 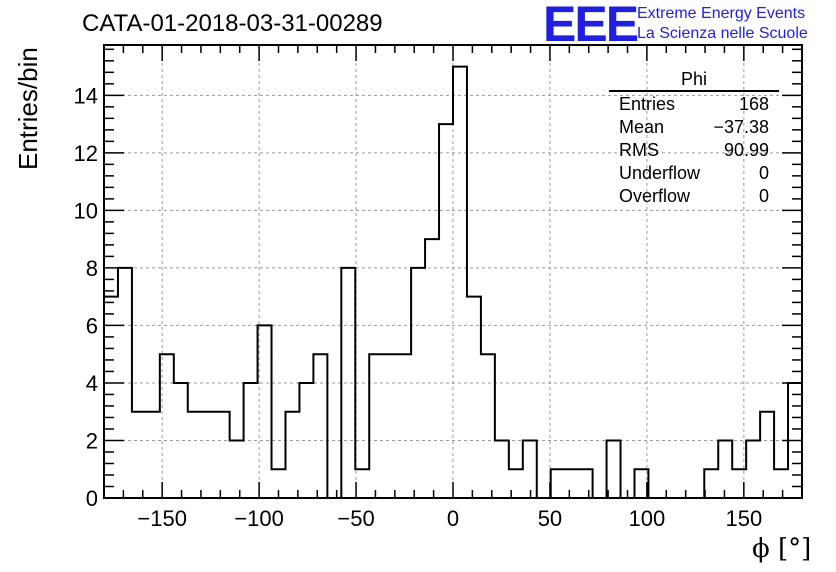 I want to click on y-tick-label: 8, so click(x=92, y=268).